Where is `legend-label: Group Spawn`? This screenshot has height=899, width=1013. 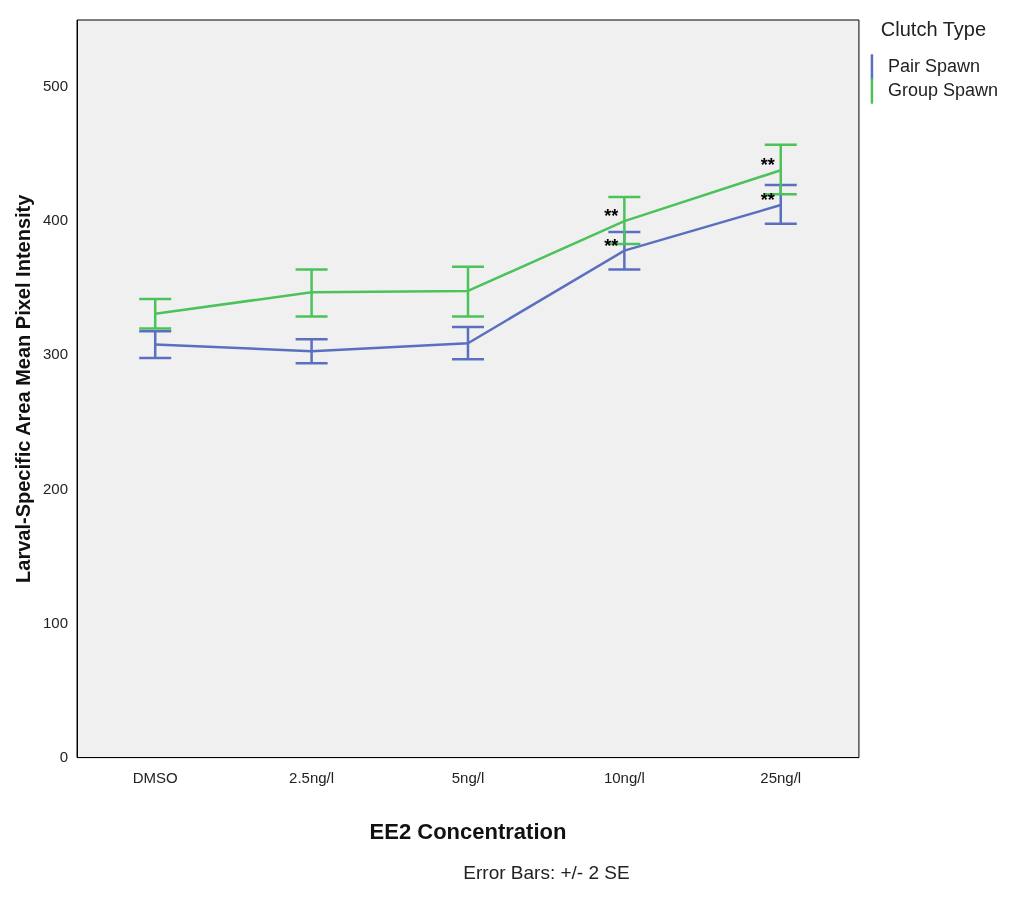
legend-label: Group Spawn is located at coordinates (943, 89).